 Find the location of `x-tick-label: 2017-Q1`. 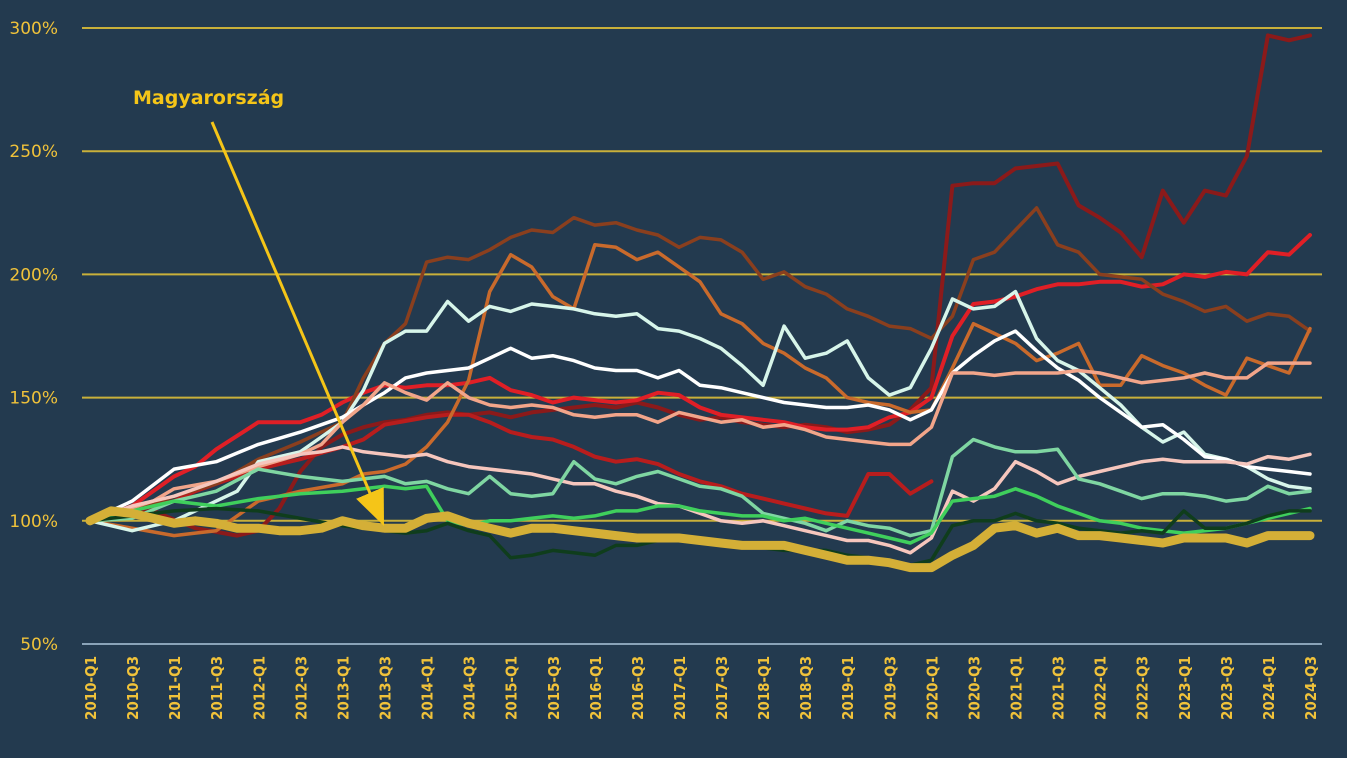

x-tick-label: 2017-Q1 is located at coordinates (680, 688).